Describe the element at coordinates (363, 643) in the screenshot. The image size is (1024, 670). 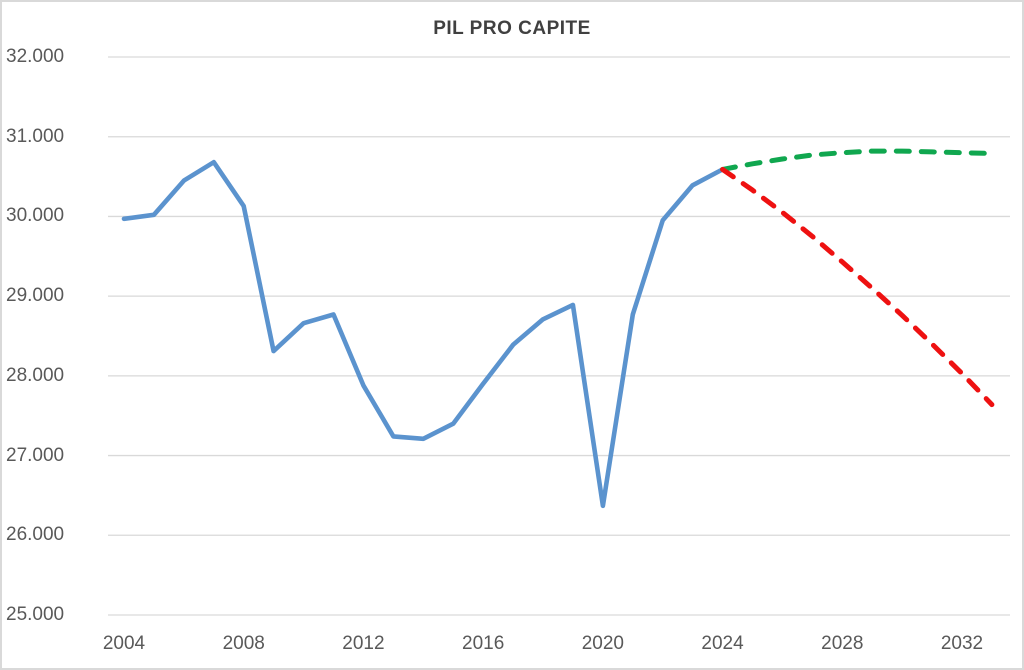
I see `x-tick-label: 2012` at that location.